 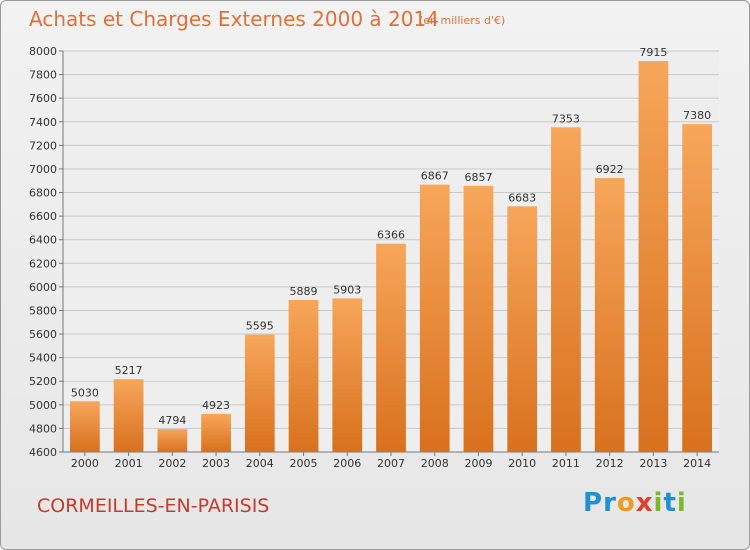 I want to click on y-tick-label: 6000, so click(x=43, y=287).